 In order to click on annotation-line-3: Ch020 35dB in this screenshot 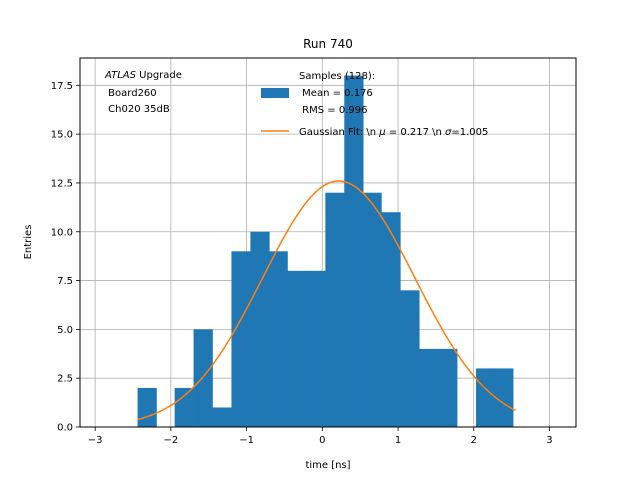, I will do `click(137, 109)`.